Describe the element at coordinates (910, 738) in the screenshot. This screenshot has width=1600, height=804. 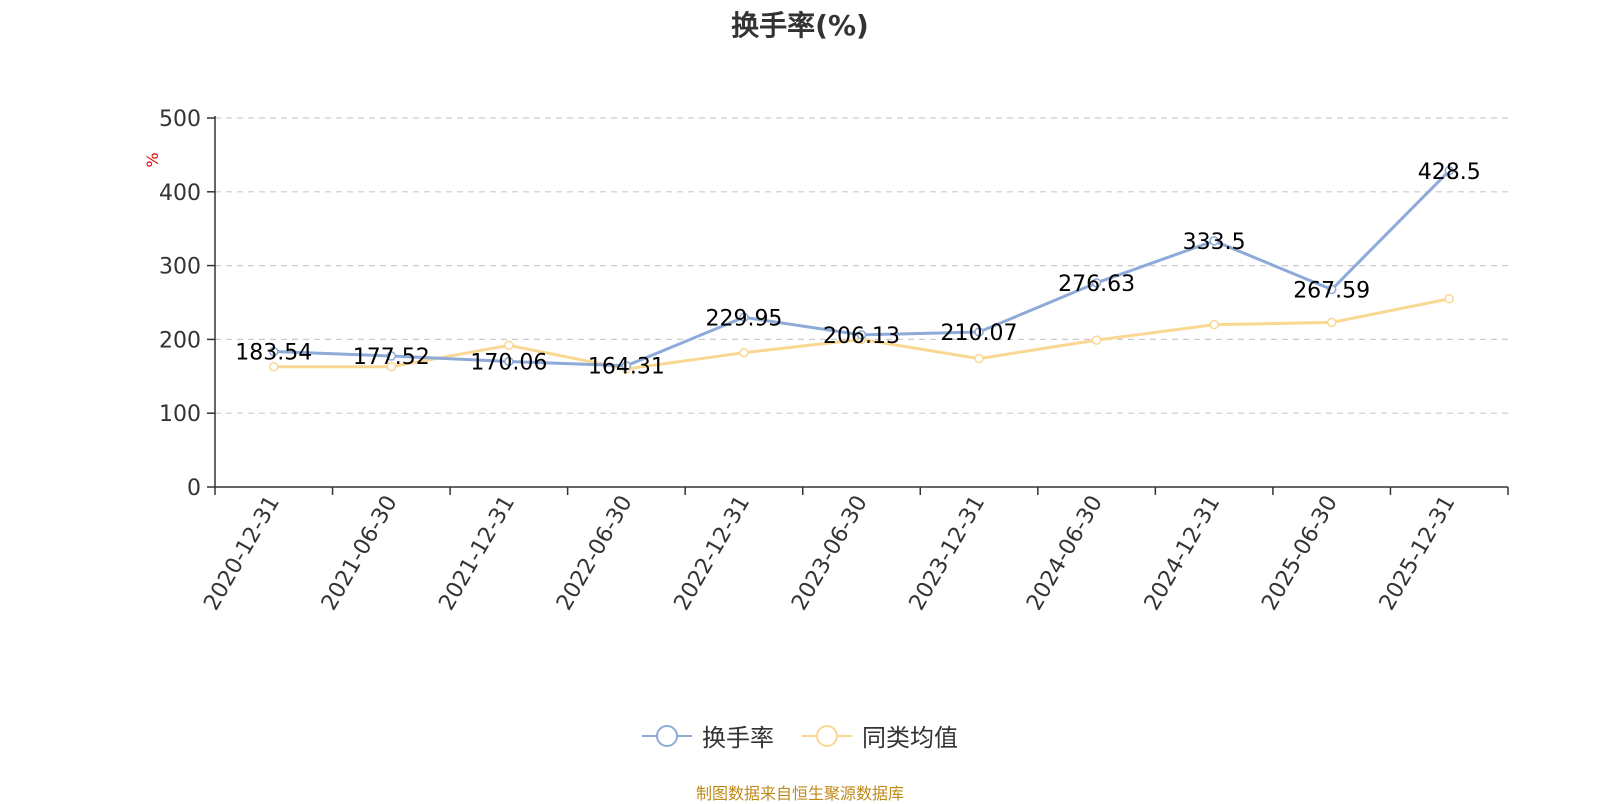
I see `legend-label-series-2: 同类均值` at that location.